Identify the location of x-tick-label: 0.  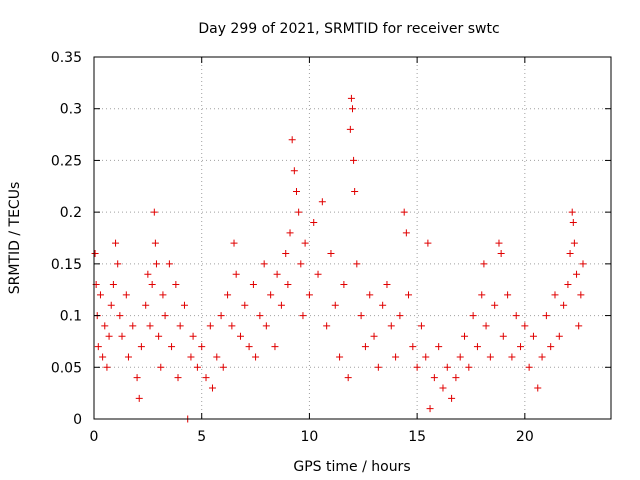
(94, 437).